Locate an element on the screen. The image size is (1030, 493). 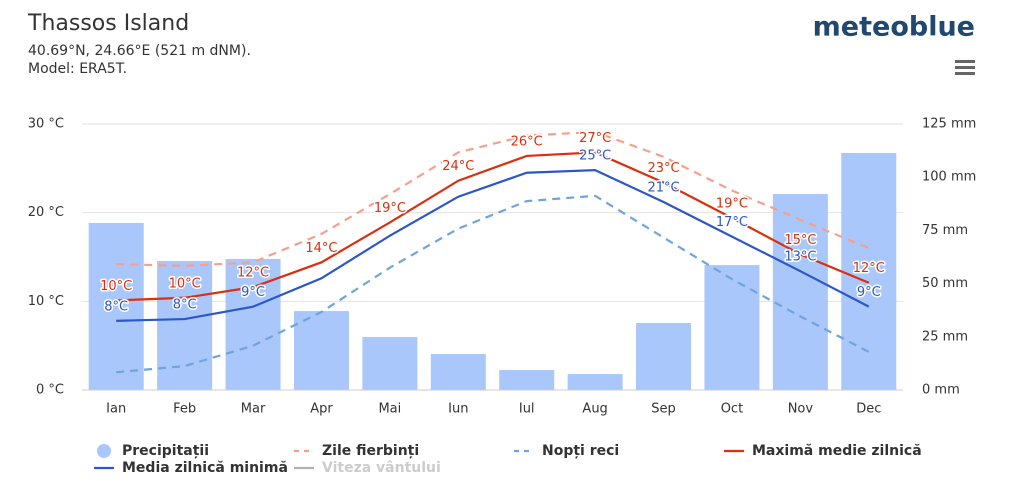
x-tick-label: Iun is located at coordinates (458, 409).